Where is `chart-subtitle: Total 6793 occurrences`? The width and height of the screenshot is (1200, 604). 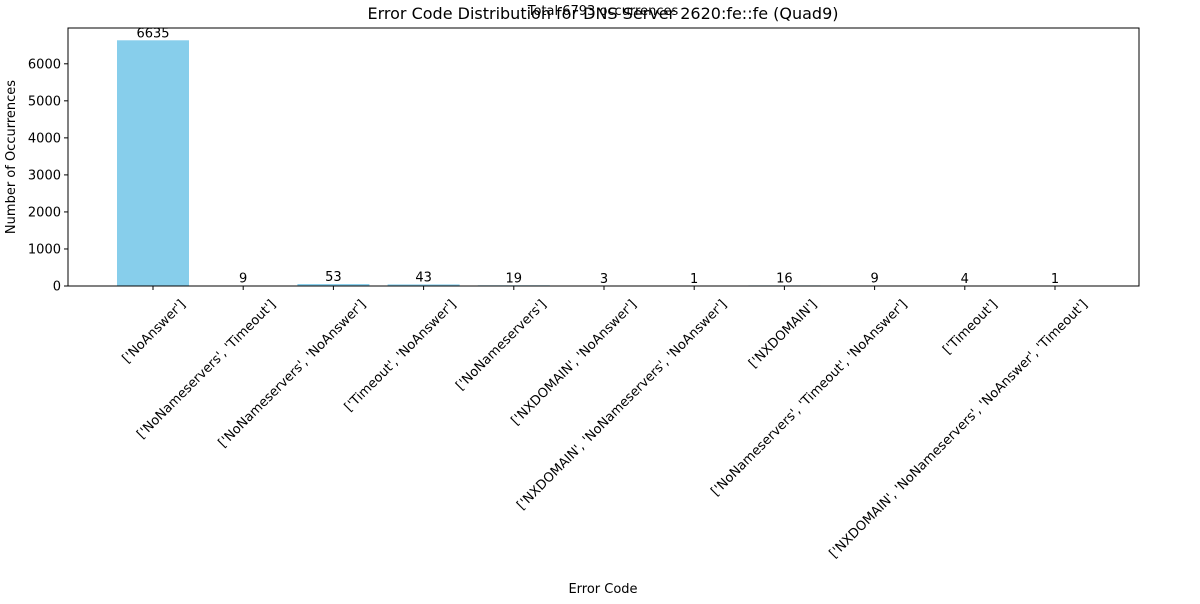 chart-subtitle: Total 6793 occurrences is located at coordinates (603, 11).